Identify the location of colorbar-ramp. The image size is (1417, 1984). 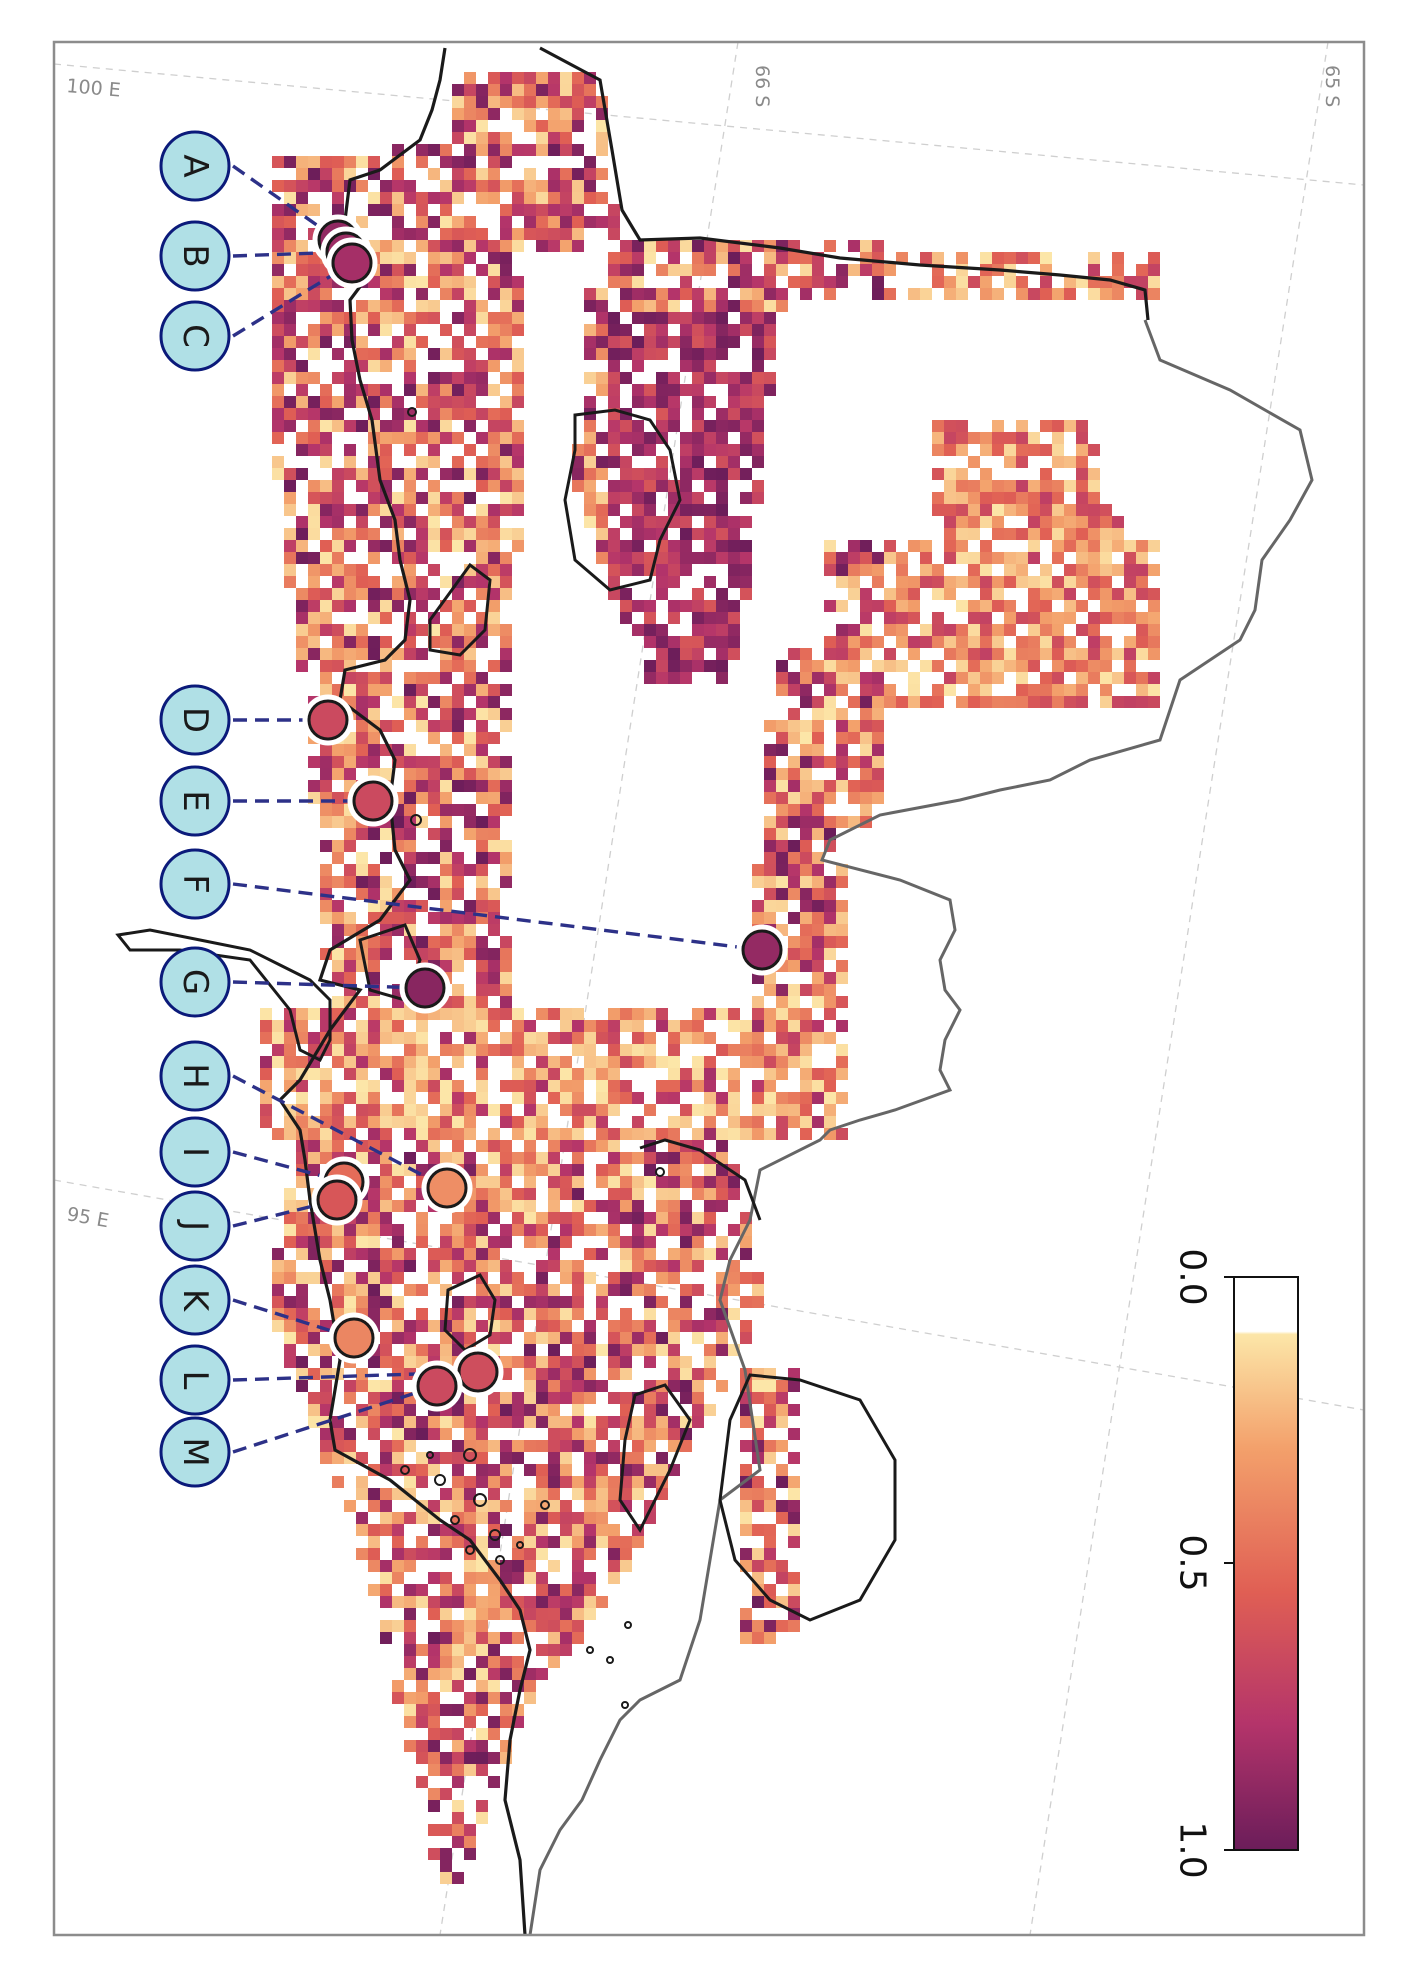
(1266, 1563).